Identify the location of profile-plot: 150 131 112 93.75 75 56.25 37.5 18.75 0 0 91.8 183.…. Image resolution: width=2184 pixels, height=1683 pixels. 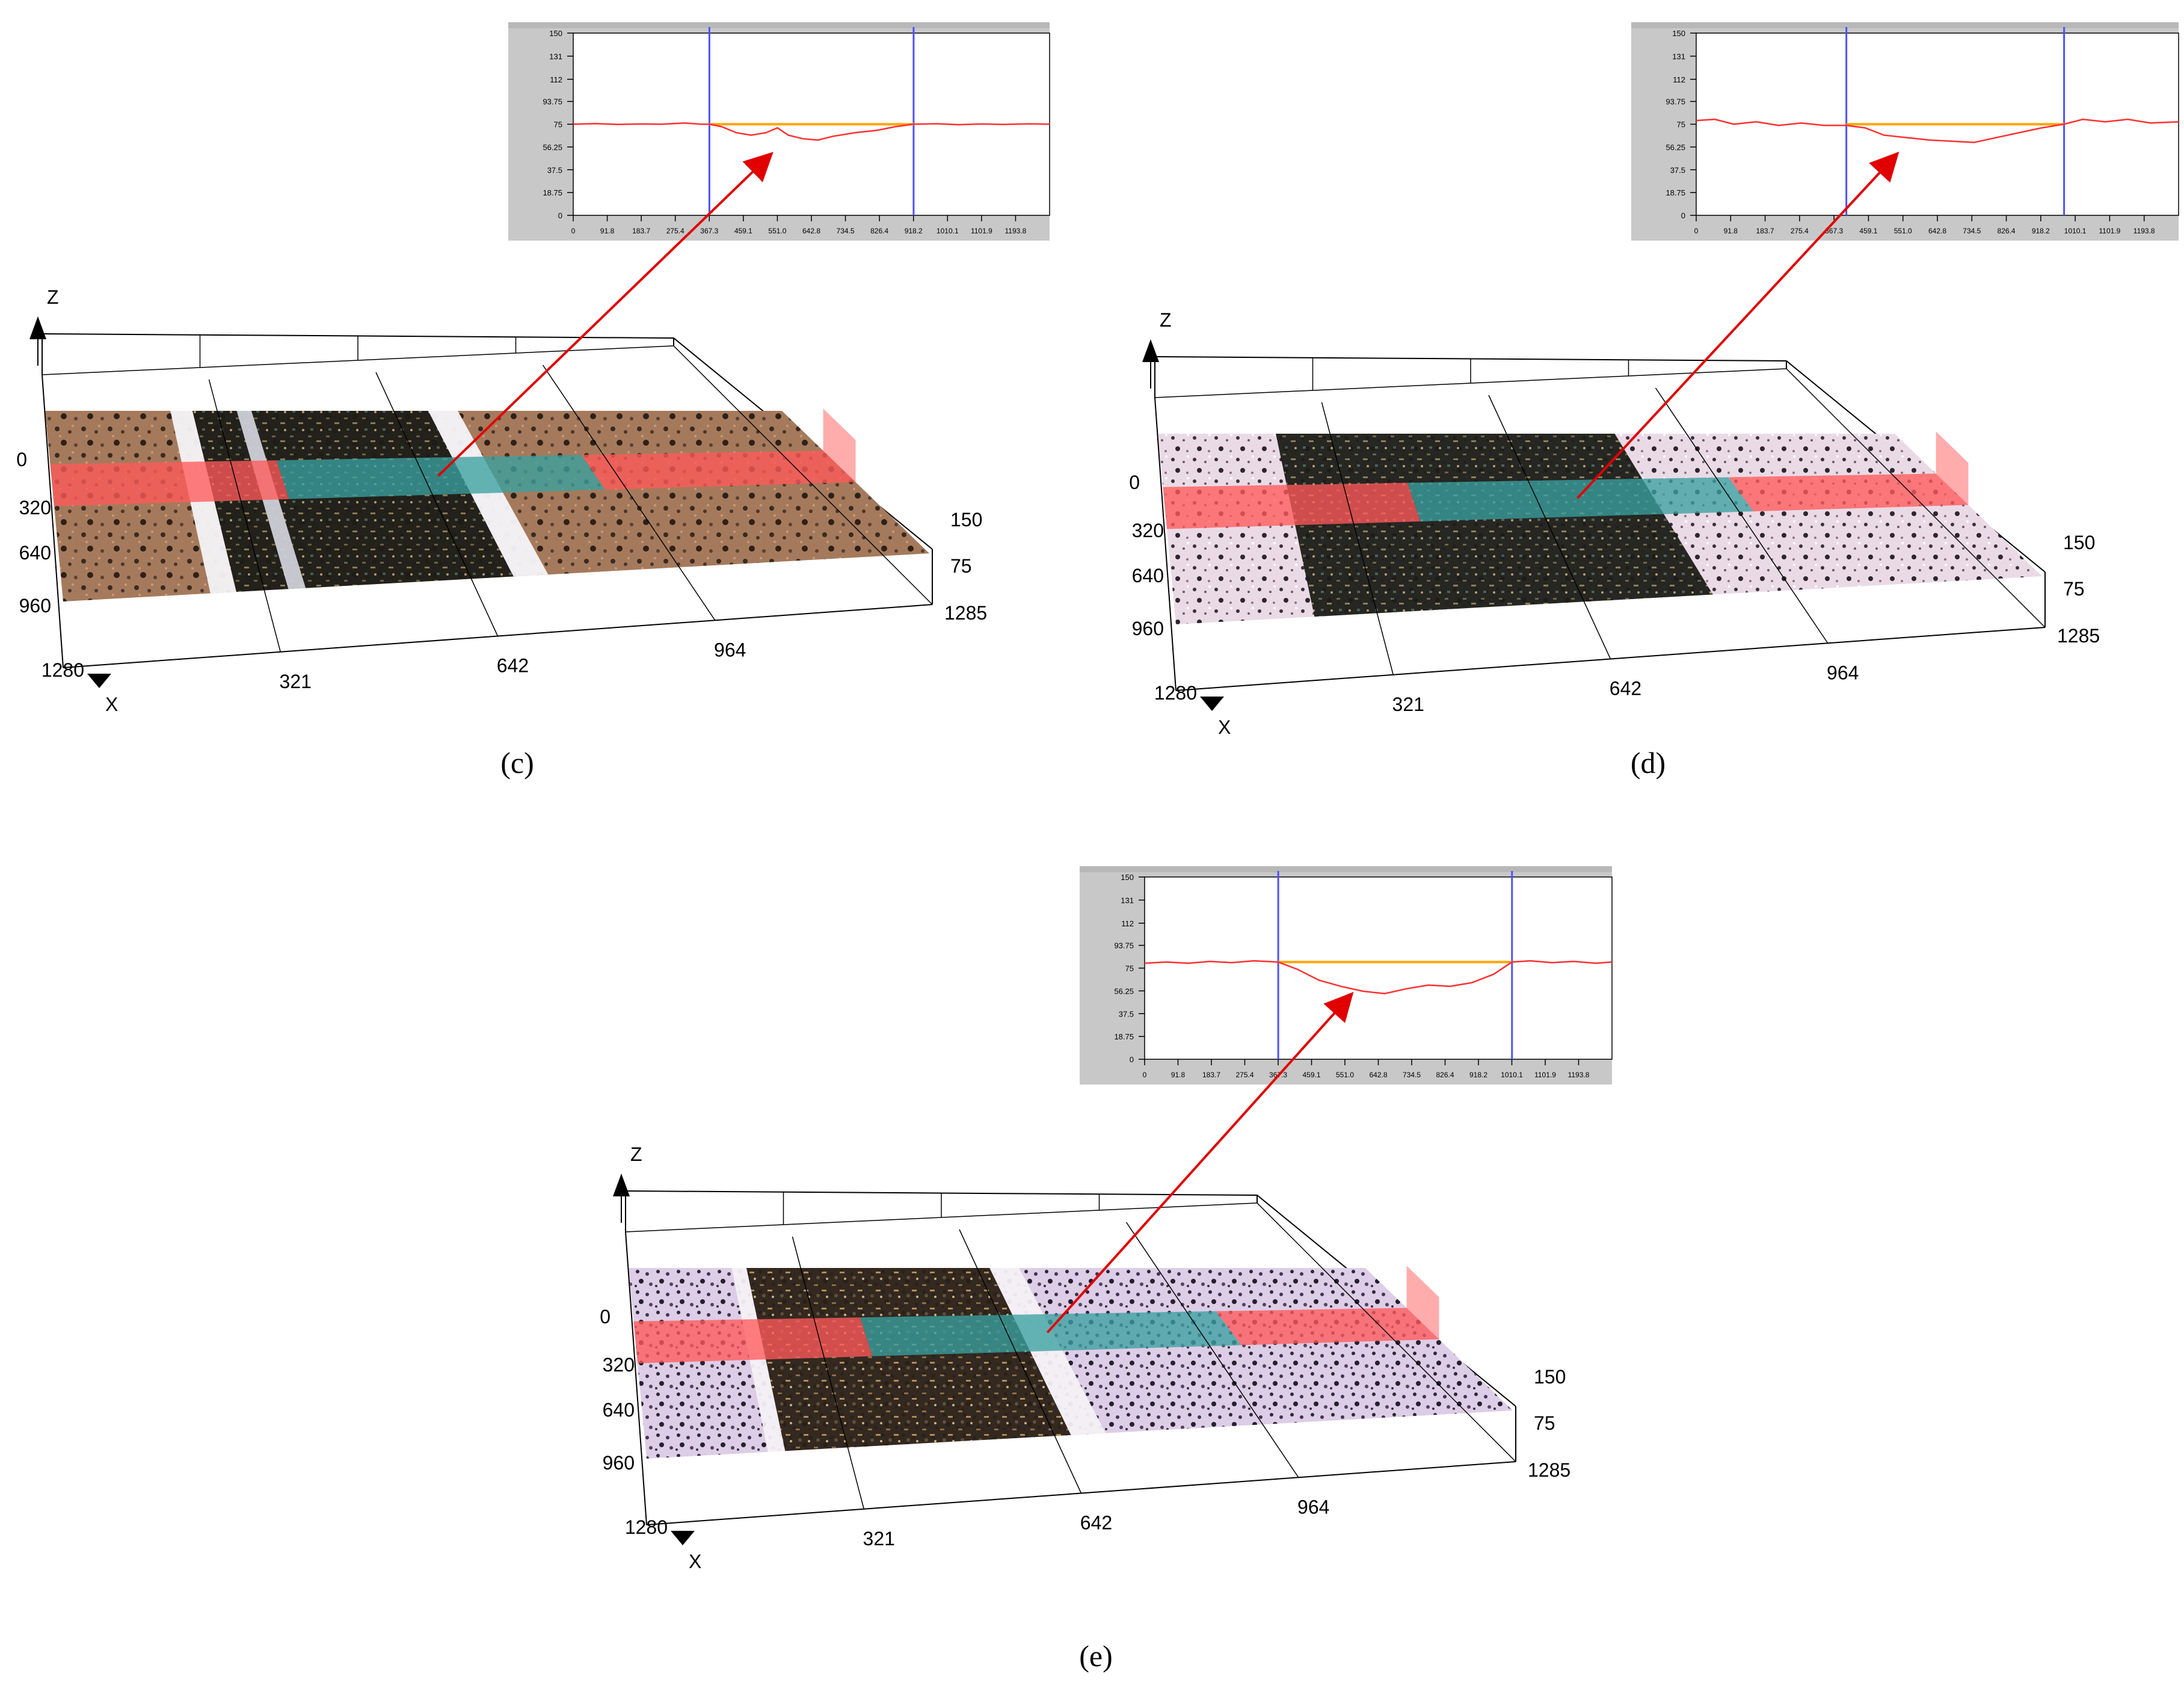
(779, 131).